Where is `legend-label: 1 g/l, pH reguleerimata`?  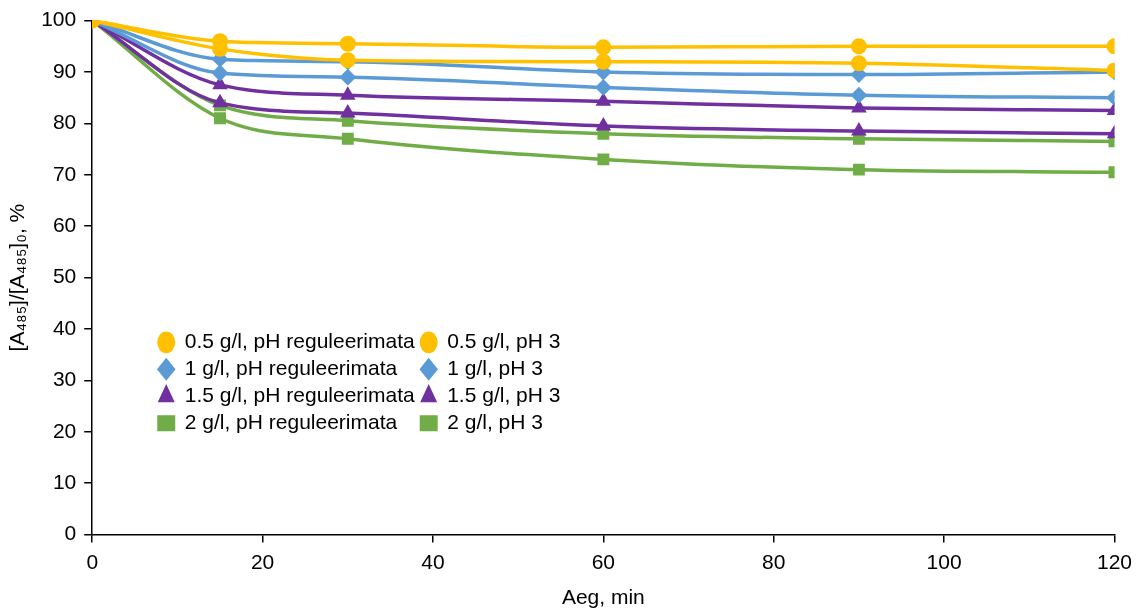
legend-label: 1 g/l, pH reguleerimata is located at coordinates (291, 368).